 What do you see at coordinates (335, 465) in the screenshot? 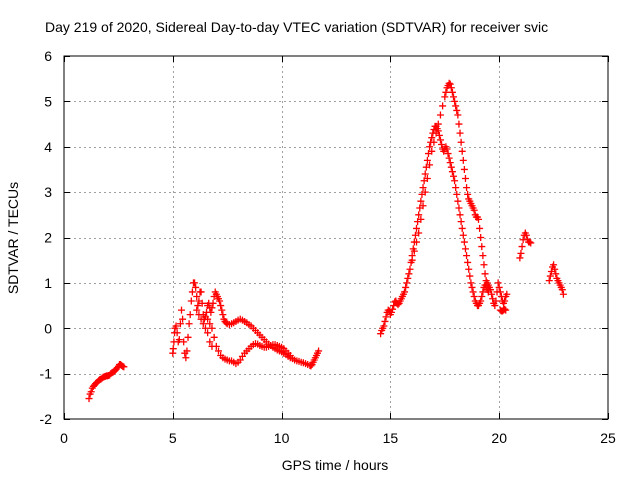
I see `x-axis-title: GPS time / hours` at bounding box center [335, 465].